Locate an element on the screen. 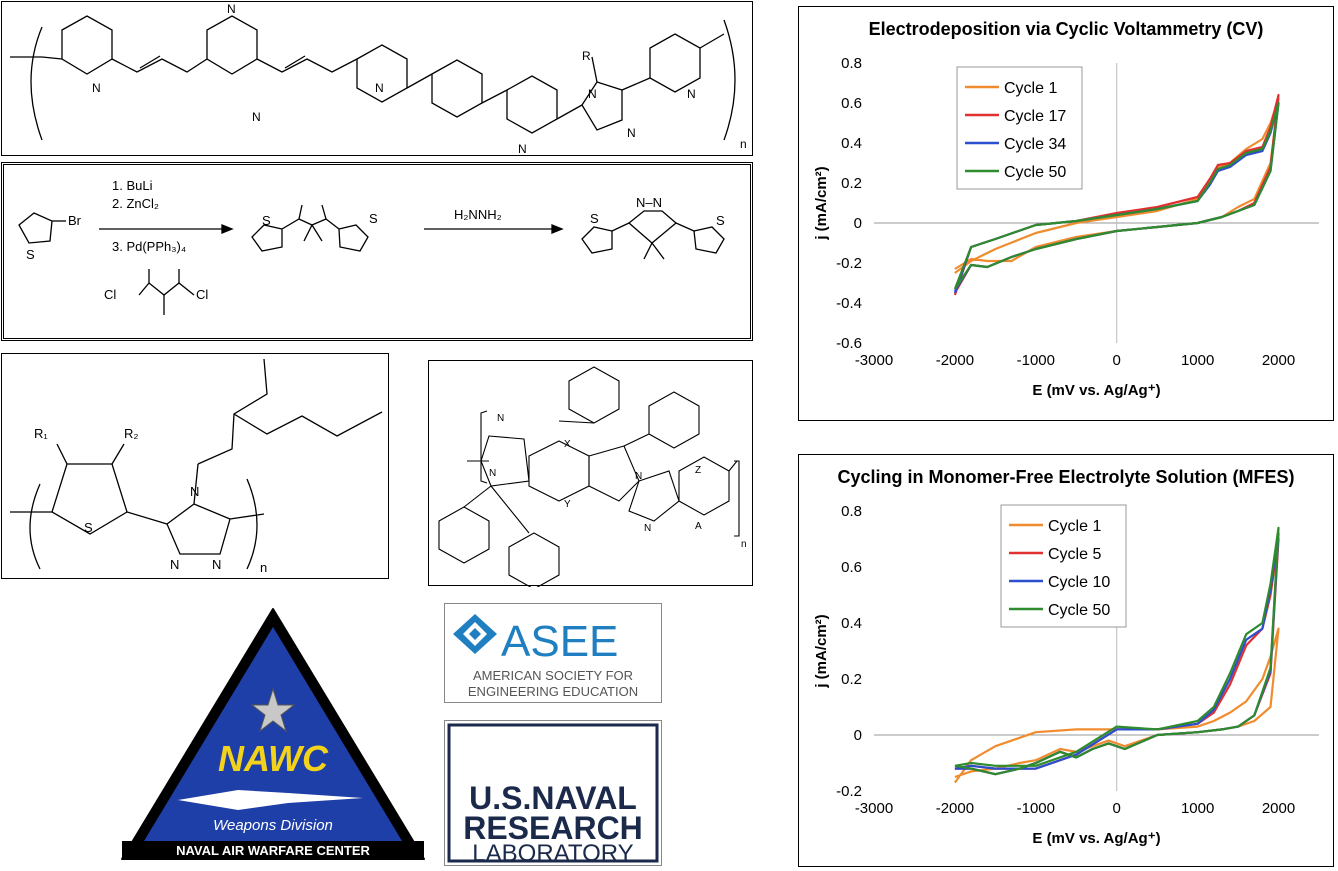 This screenshot has height=871, width=1338. chart-0-y-tick-label: -0.2 is located at coordinates (849, 263).